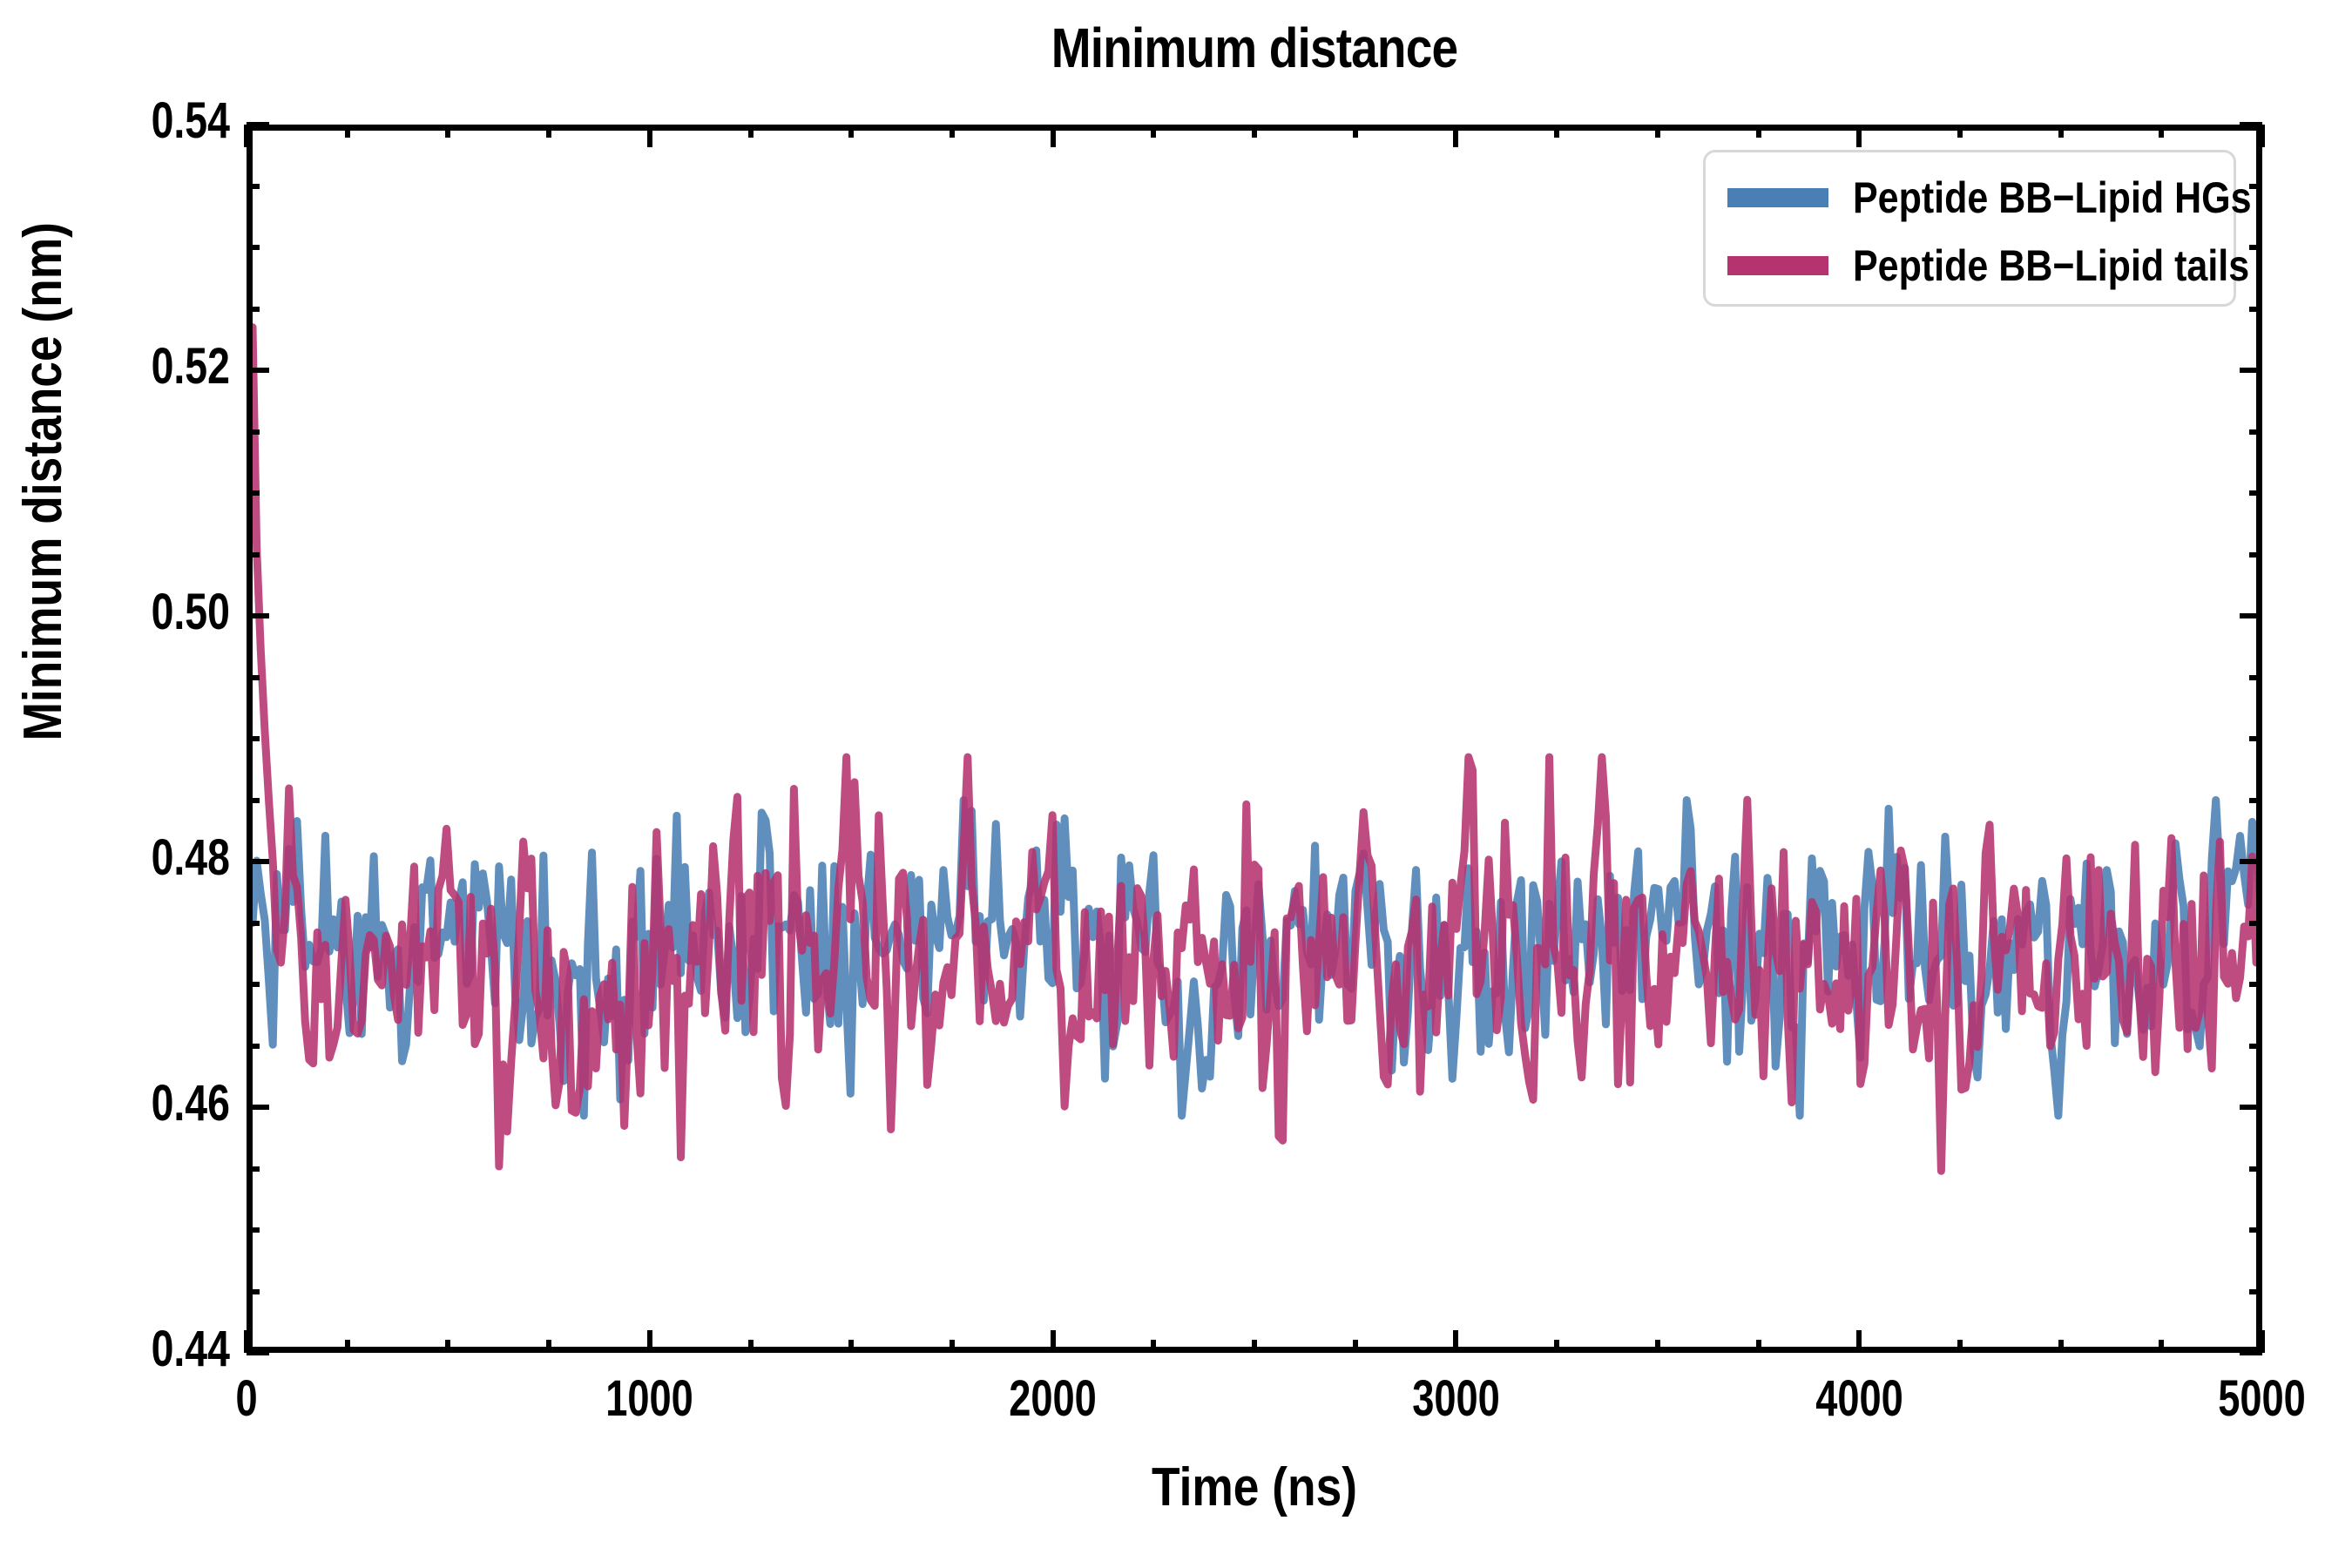 The width and height of the screenshot is (2352, 1568). Describe the element at coordinates (649, 1398) in the screenshot. I see `x-tick-label-text: 1000` at that location.